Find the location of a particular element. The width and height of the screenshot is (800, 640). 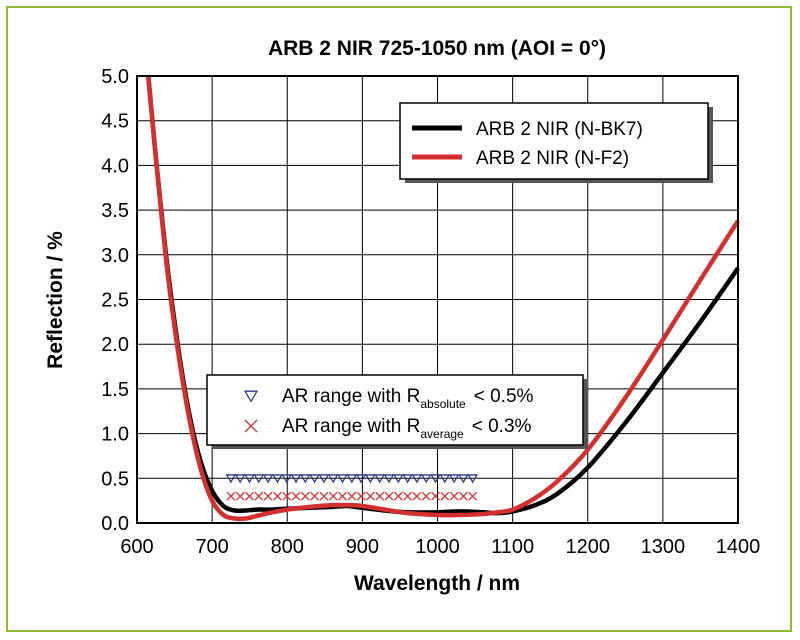

legend-average-label: AR range with Raverage < 0.3% is located at coordinates (407, 428).